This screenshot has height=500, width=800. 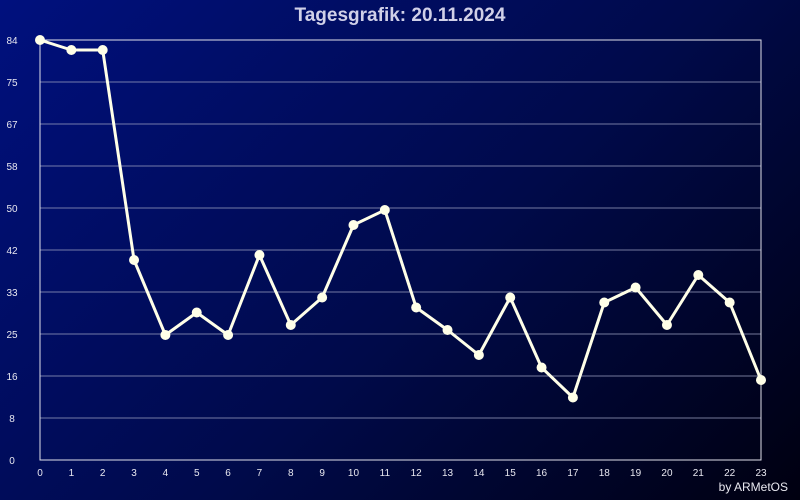 I want to click on y-tick-label: 42, so click(x=12, y=251).